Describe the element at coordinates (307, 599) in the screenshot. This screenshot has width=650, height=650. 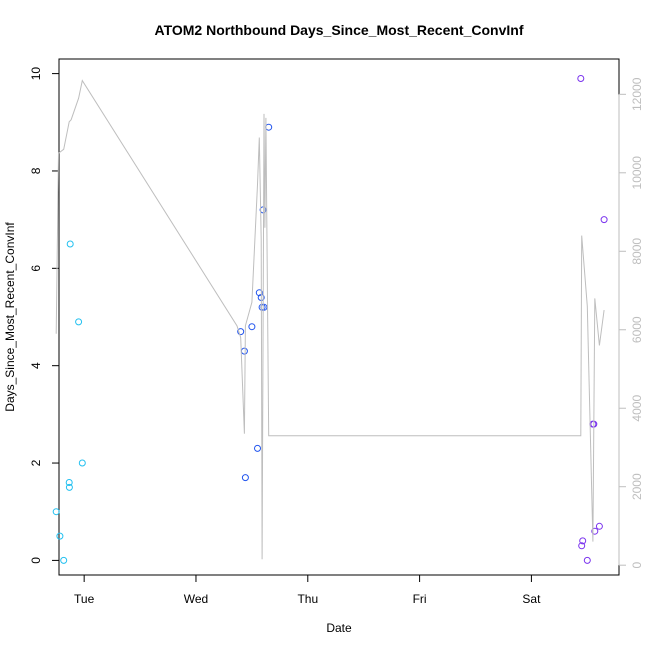
I see `x-tick-label: Thu` at that location.